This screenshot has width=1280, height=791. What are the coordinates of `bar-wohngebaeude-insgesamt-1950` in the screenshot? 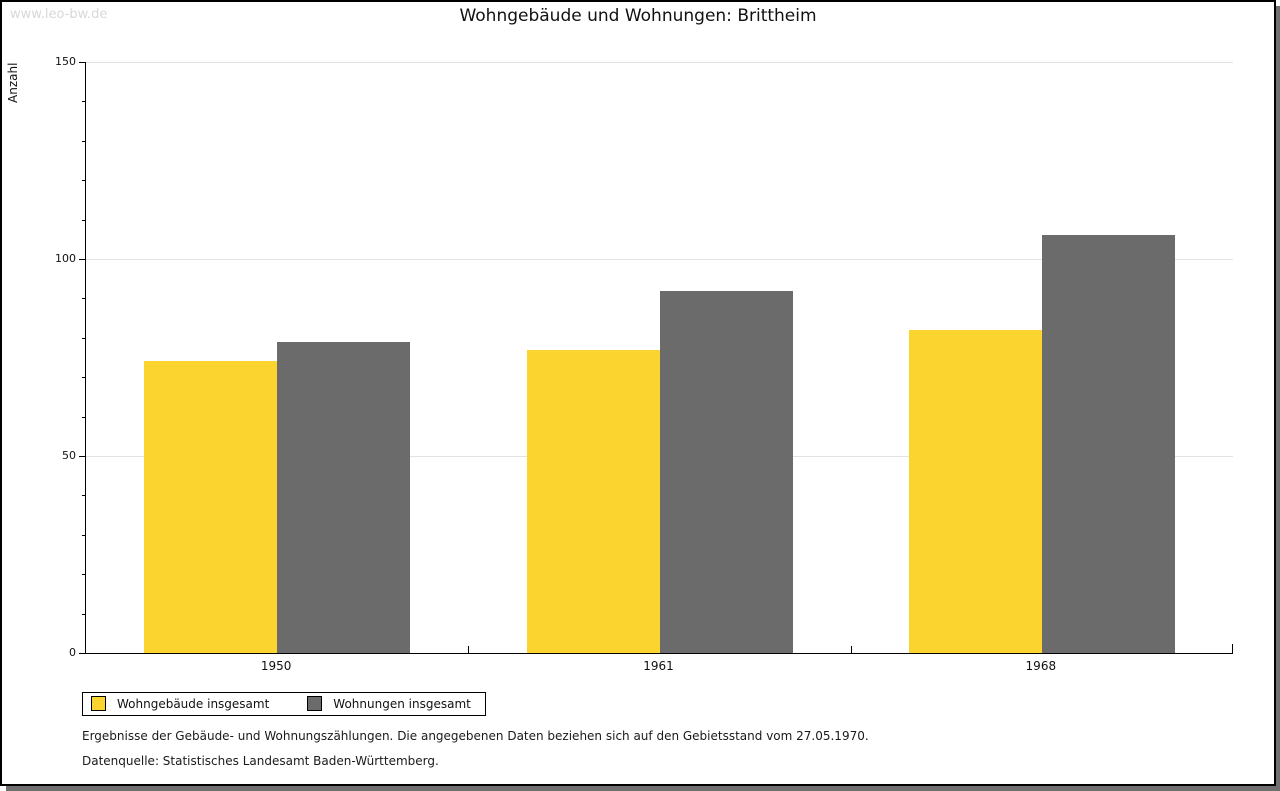 It's located at (211, 507).